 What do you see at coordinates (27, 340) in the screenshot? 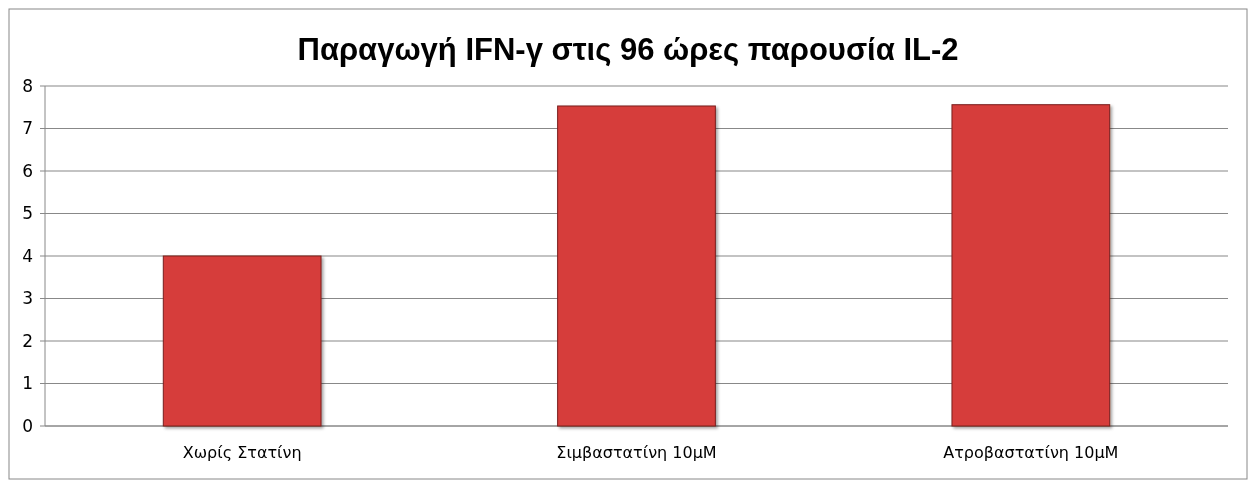
I see `y-tick-label: 2` at bounding box center [27, 340].